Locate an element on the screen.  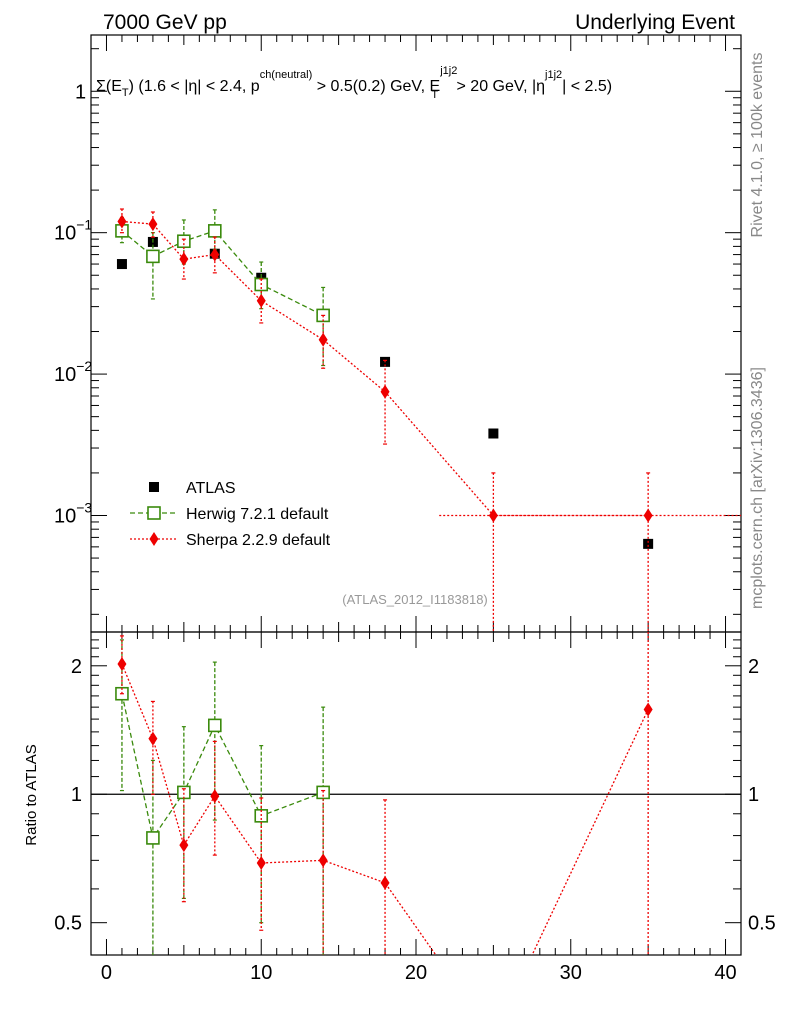
legend-herwig-marker is located at coordinates (154, 513).